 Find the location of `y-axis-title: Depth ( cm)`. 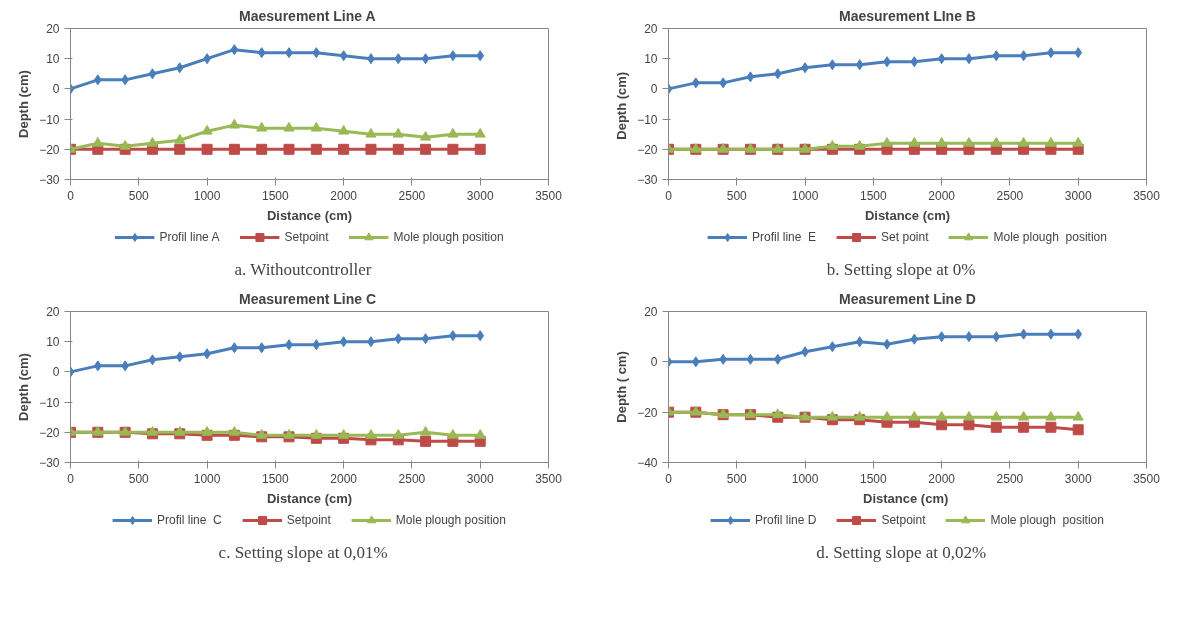

y-axis-title: Depth ( cm) is located at coordinates (622, 387).